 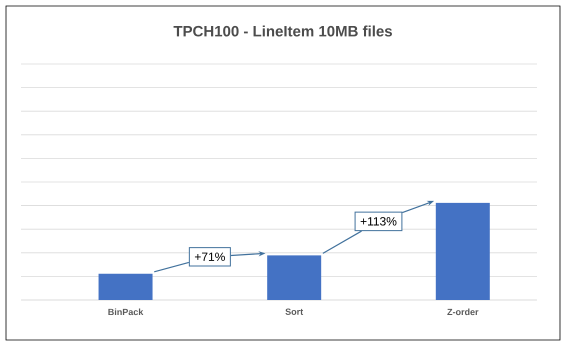 What do you see at coordinates (294, 311) in the screenshot?
I see `x-tick-label: Sort` at bounding box center [294, 311].